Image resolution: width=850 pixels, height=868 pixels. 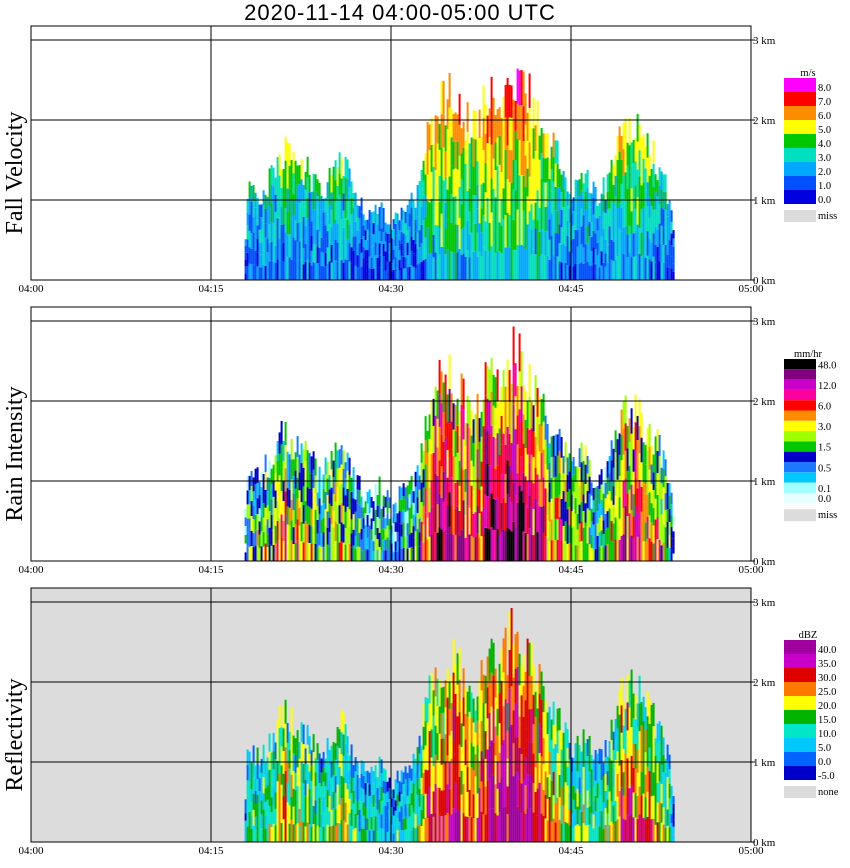 I want to click on colorbar-label: 6.0, so click(x=824, y=407).